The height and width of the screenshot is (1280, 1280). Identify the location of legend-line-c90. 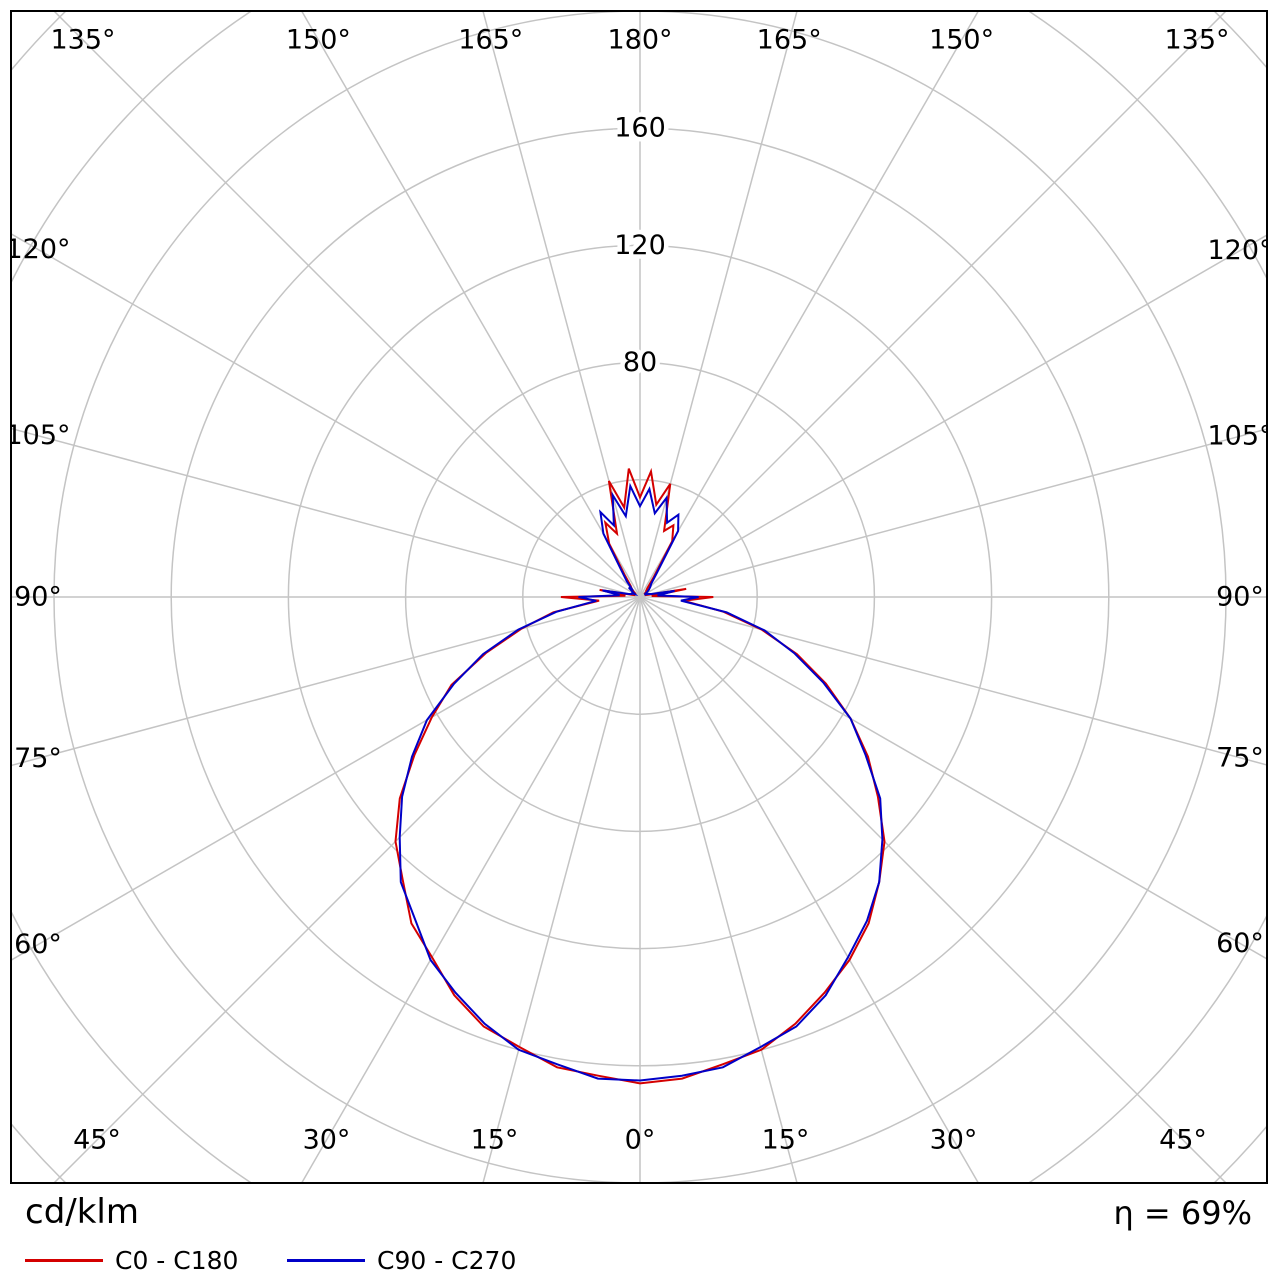
(326, 1260).